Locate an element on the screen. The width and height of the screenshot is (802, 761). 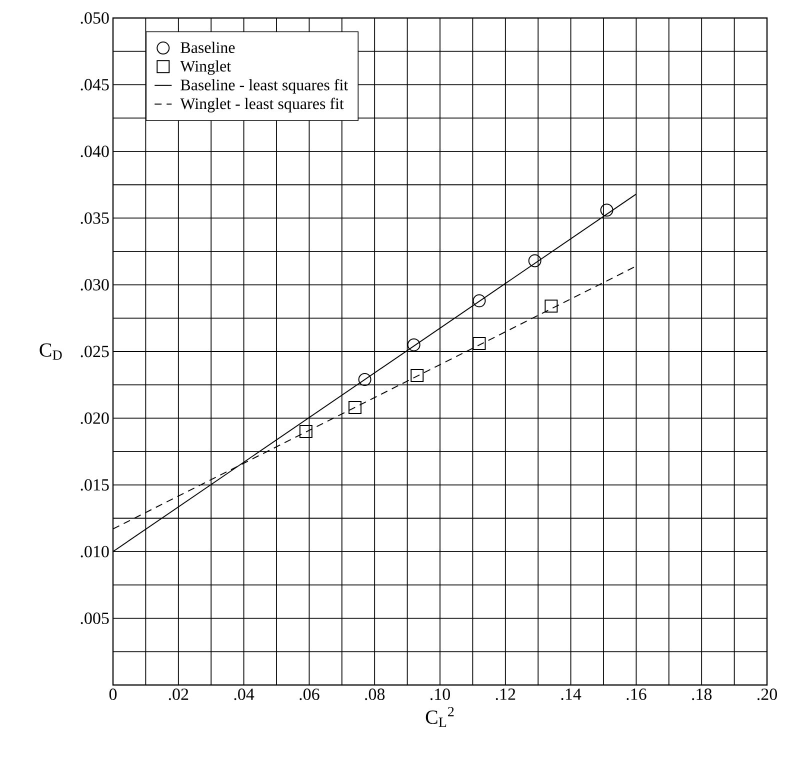
y-tick-label: .020 is located at coordinates (94, 418).